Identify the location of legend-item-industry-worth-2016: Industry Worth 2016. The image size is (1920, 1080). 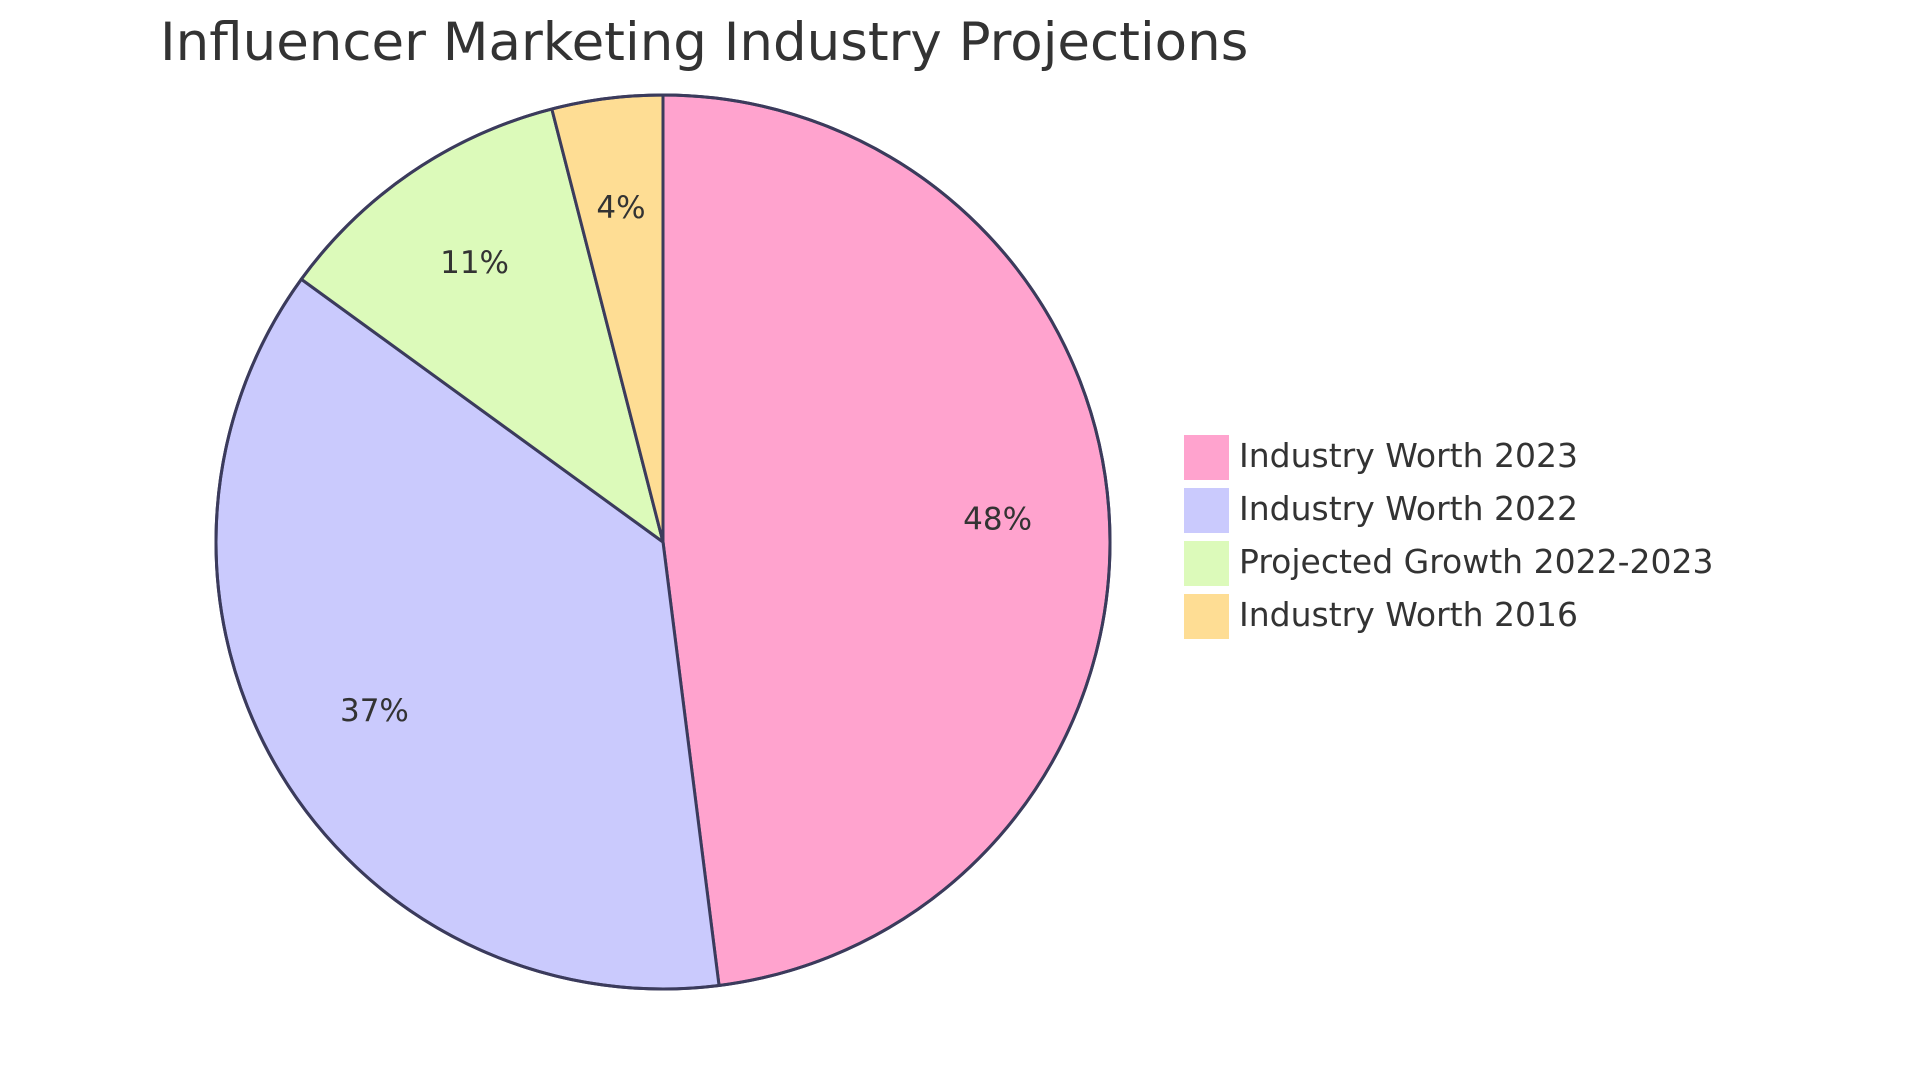
(1381, 616).